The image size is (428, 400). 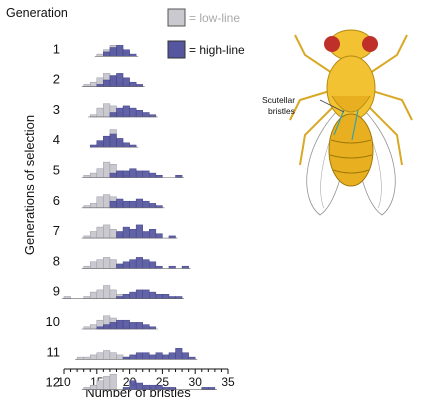 I want to click on generation-label-11: 11, so click(x=54, y=351).